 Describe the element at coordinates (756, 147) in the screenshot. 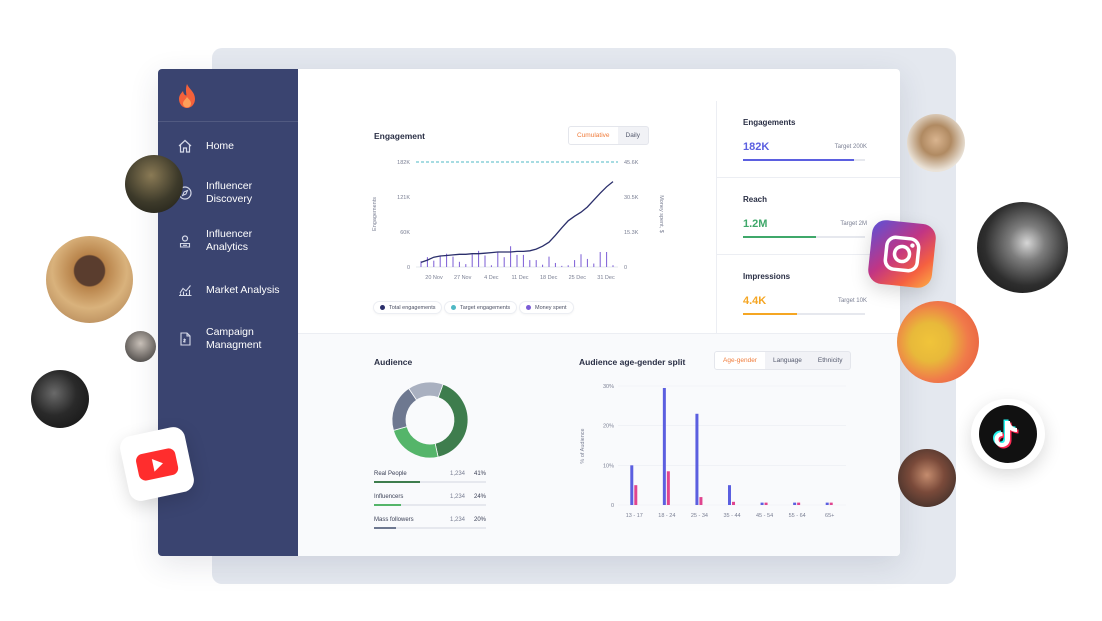

I see `kpi-value: 182K` at that location.